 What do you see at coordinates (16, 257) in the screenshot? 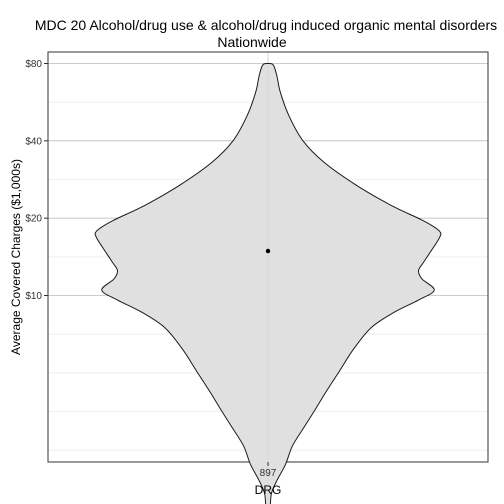
I see `y-axis-label: Average Covered Charges ($1,000s)` at bounding box center [16, 257].